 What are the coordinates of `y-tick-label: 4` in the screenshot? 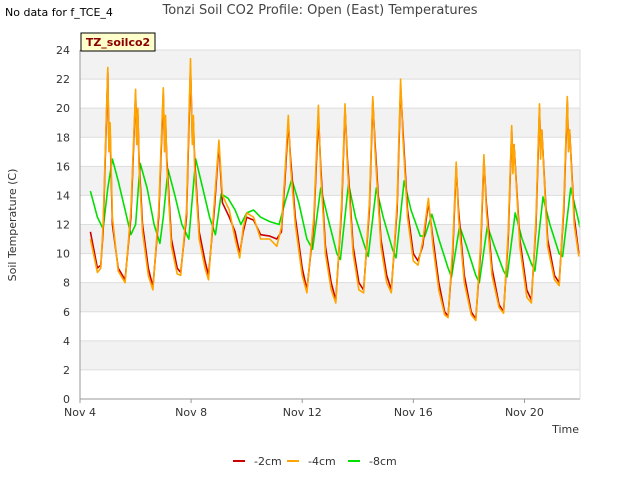 It's located at (66, 341).